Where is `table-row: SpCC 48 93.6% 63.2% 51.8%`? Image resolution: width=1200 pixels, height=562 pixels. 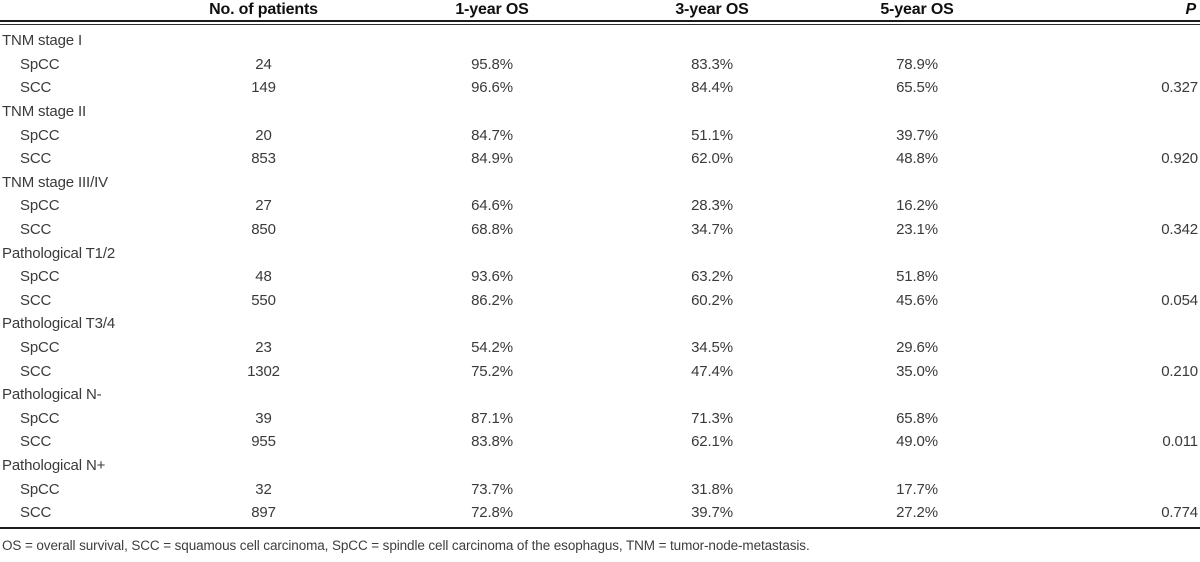
table-row: SpCC 48 93.6% 63.2% 51.8% is located at coordinates (600, 277).